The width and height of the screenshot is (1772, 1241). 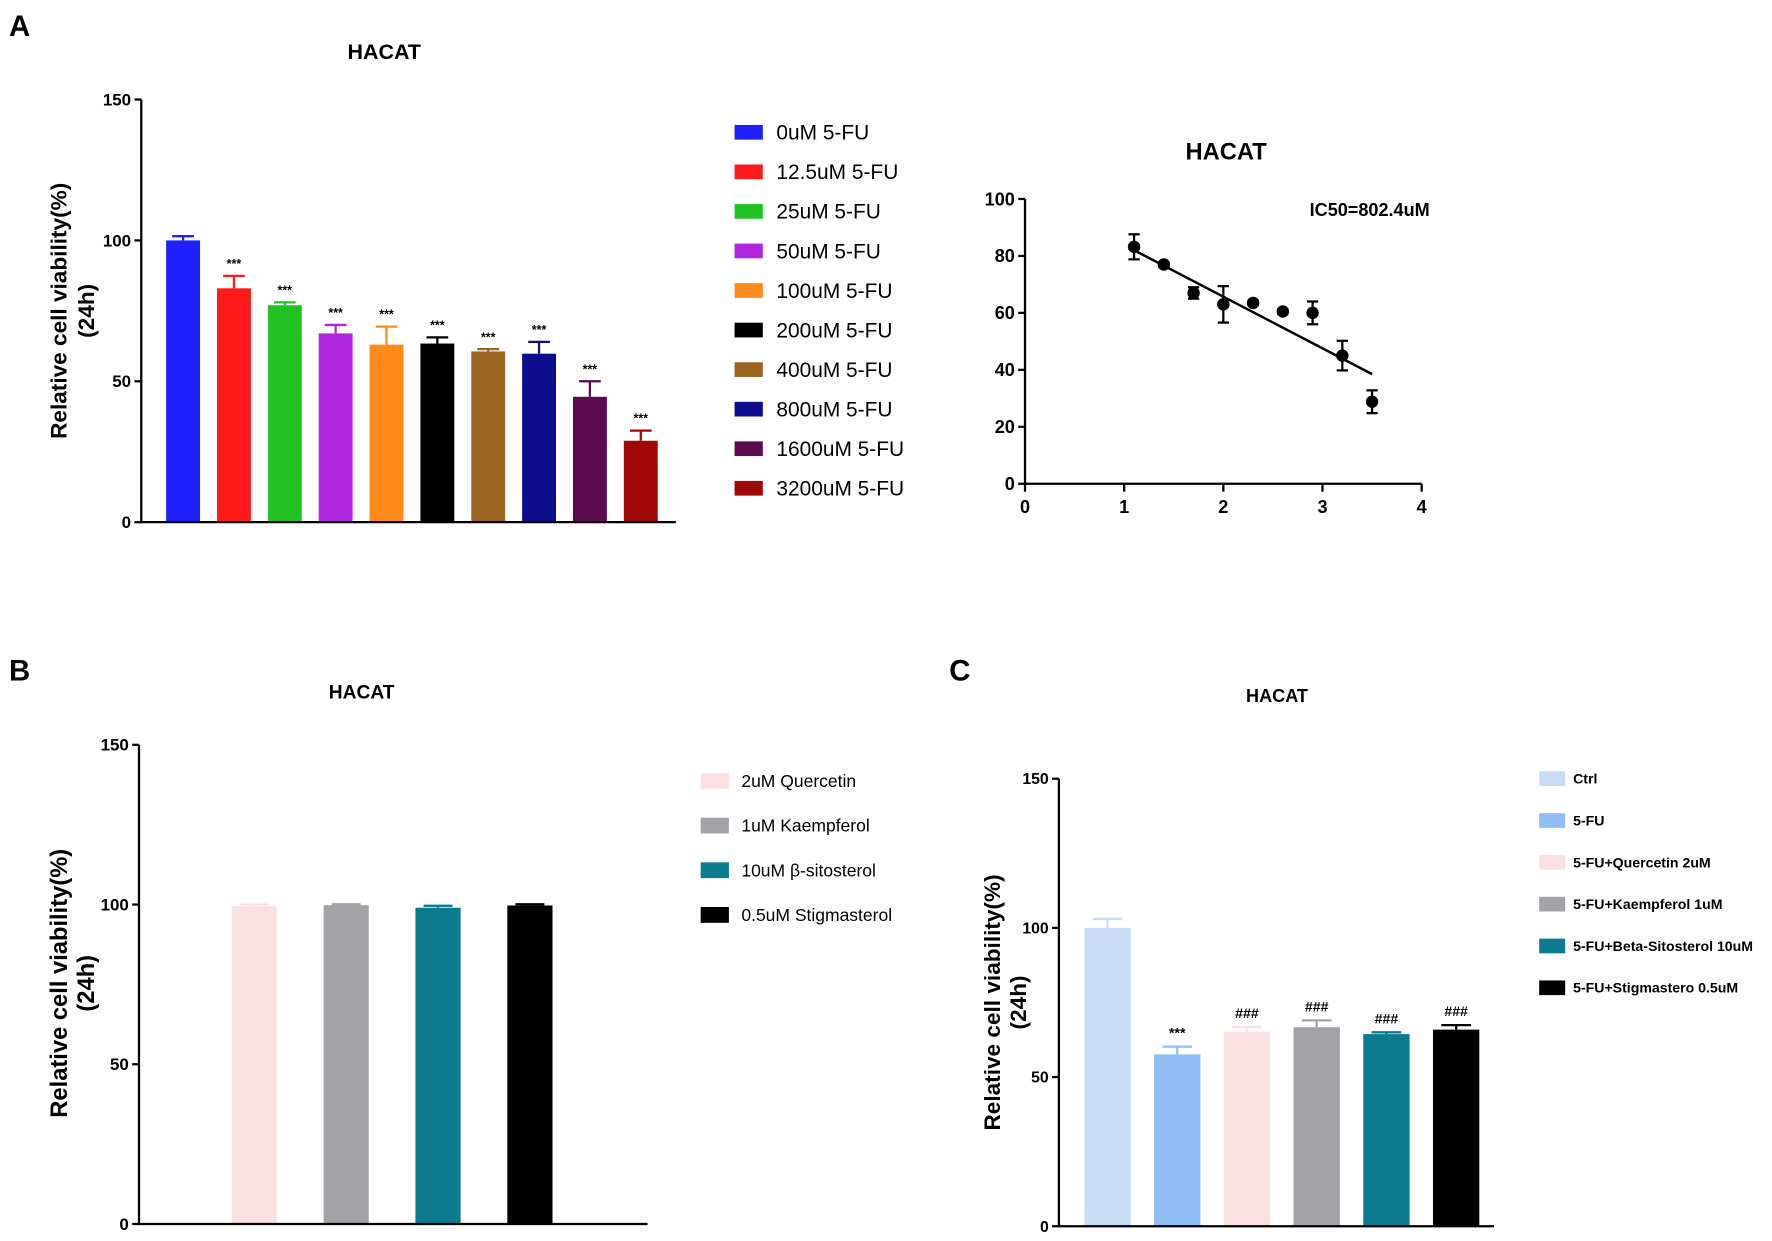 I want to click on a-ic50-curve-x-tick-label-4: 4, so click(x=1422, y=507).